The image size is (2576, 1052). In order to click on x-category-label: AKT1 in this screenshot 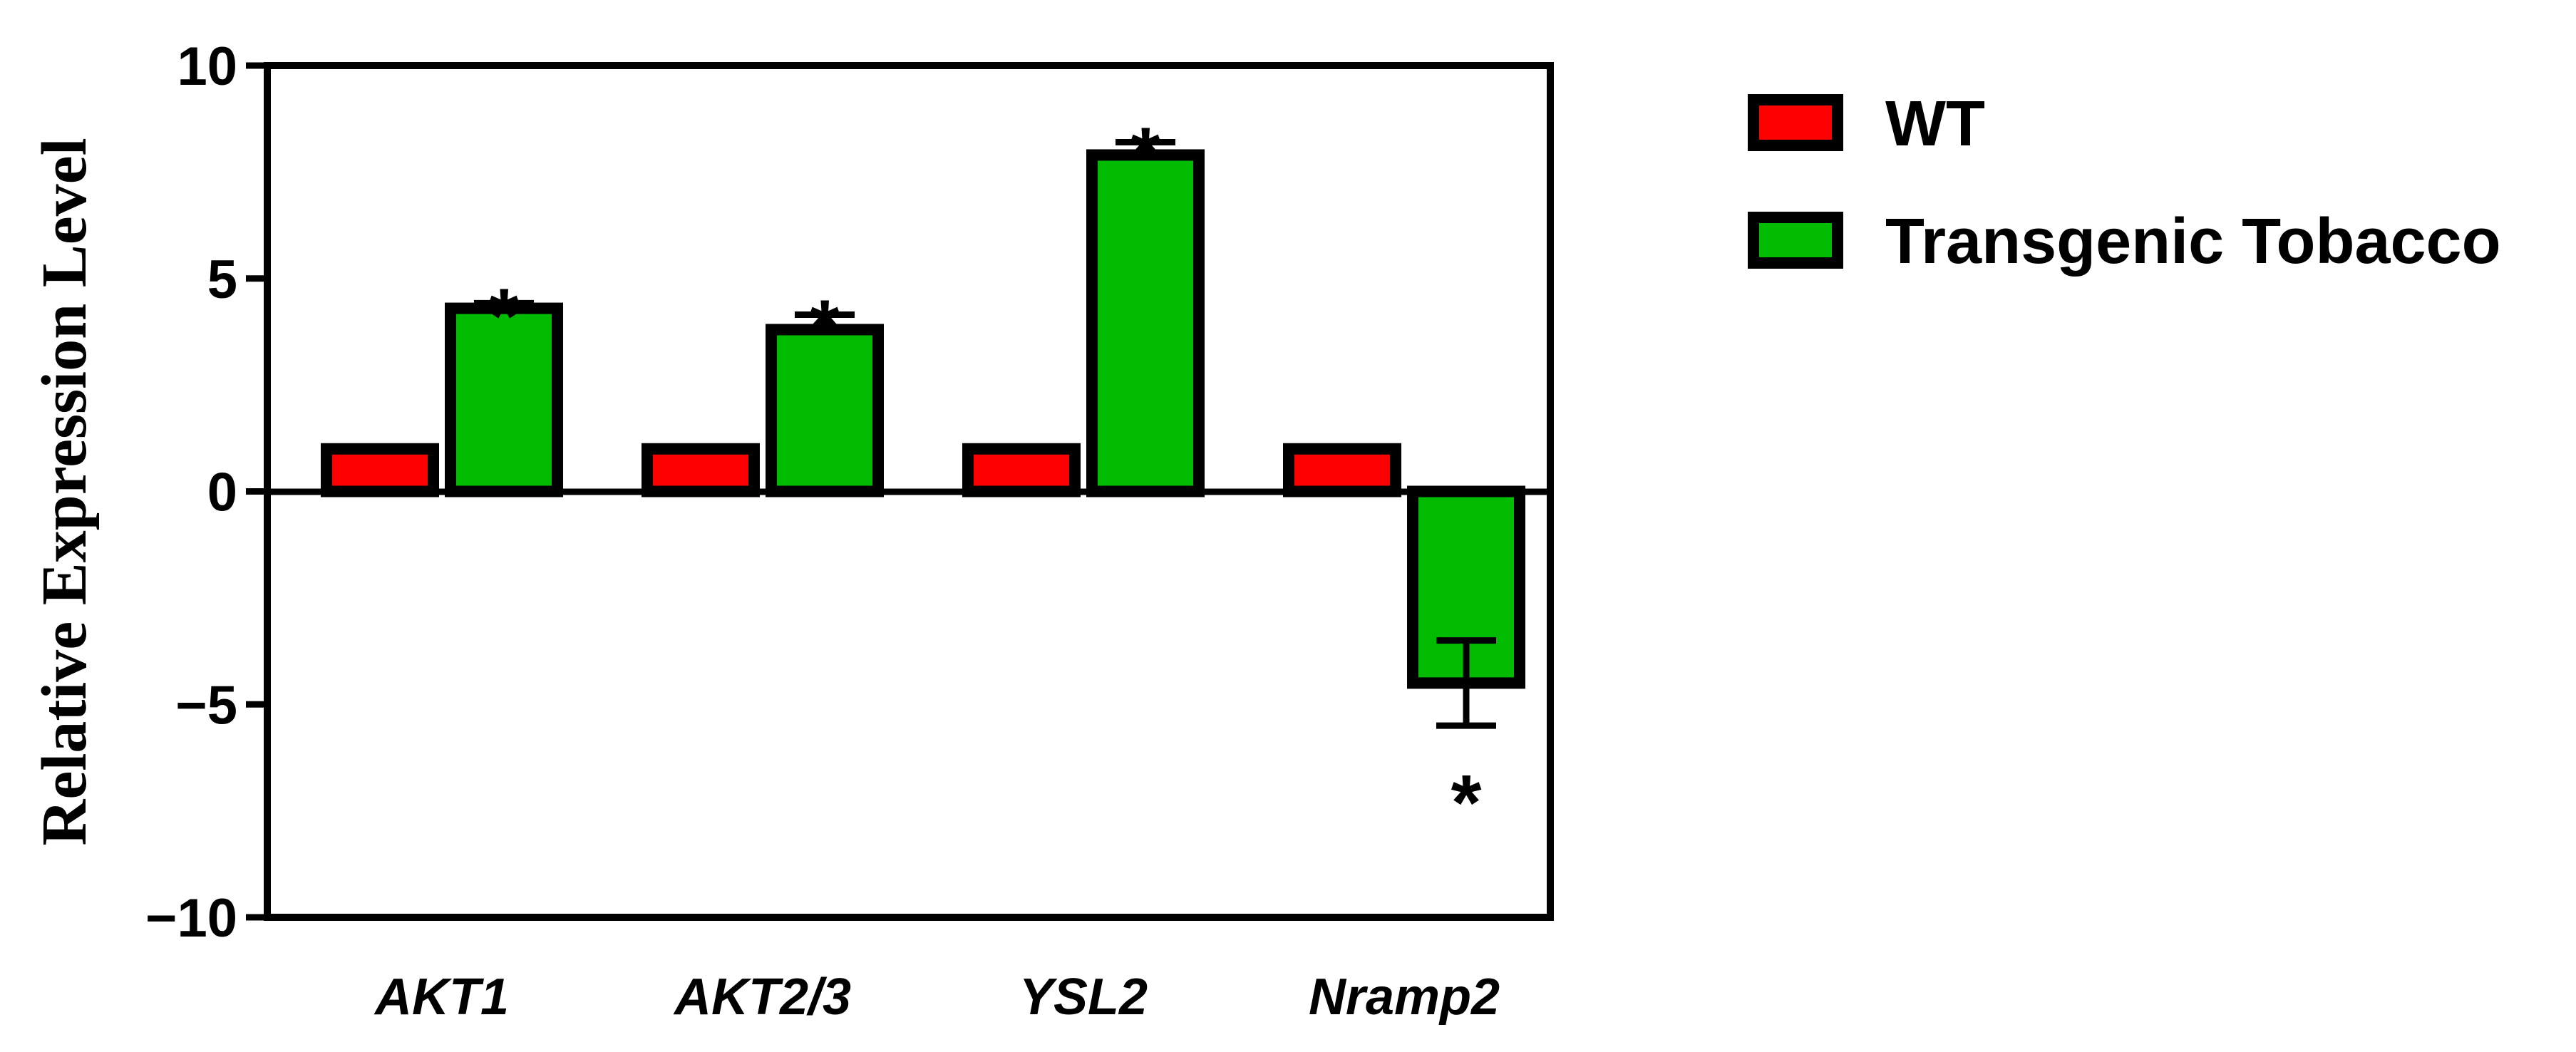, I will do `click(441, 997)`.